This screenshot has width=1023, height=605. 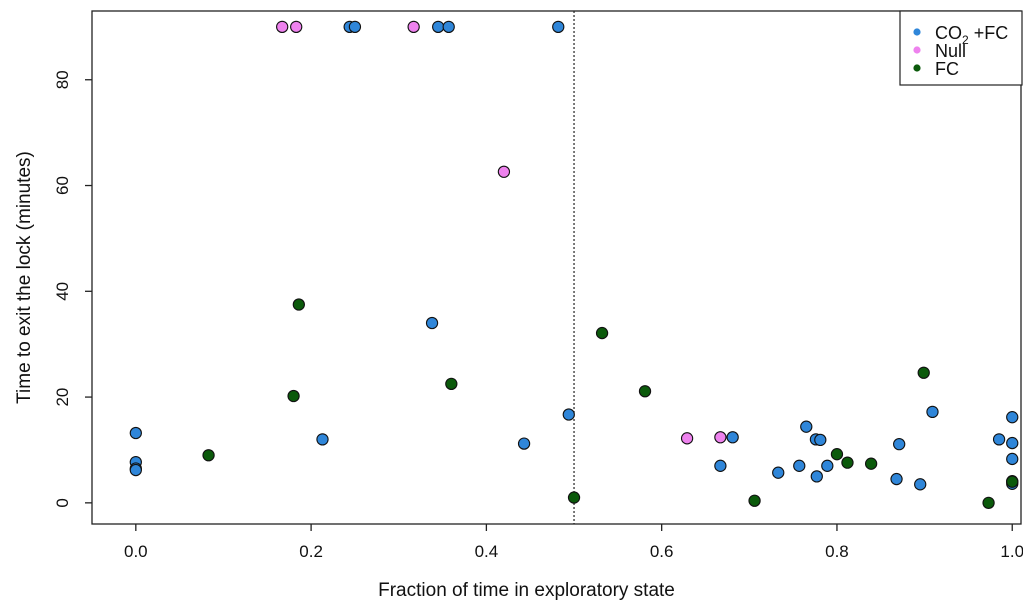 What do you see at coordinates (837, 551) in the screenshot?
I see `x-tick-label: 0.8` at bounding box center [837, 551].